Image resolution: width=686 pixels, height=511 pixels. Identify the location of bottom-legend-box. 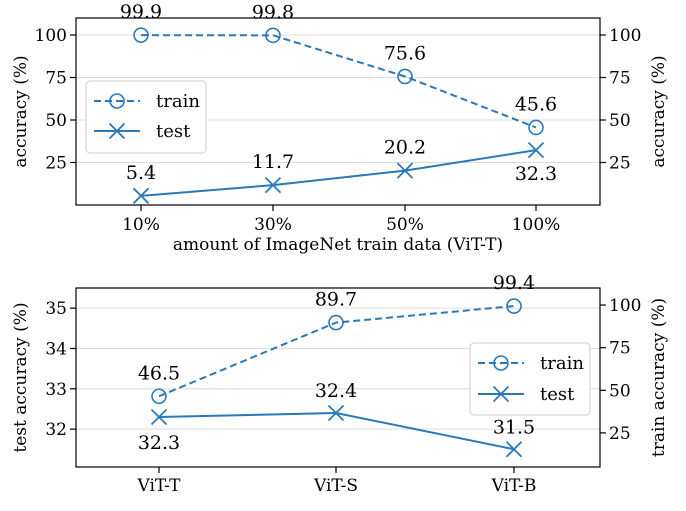
(530, 379).